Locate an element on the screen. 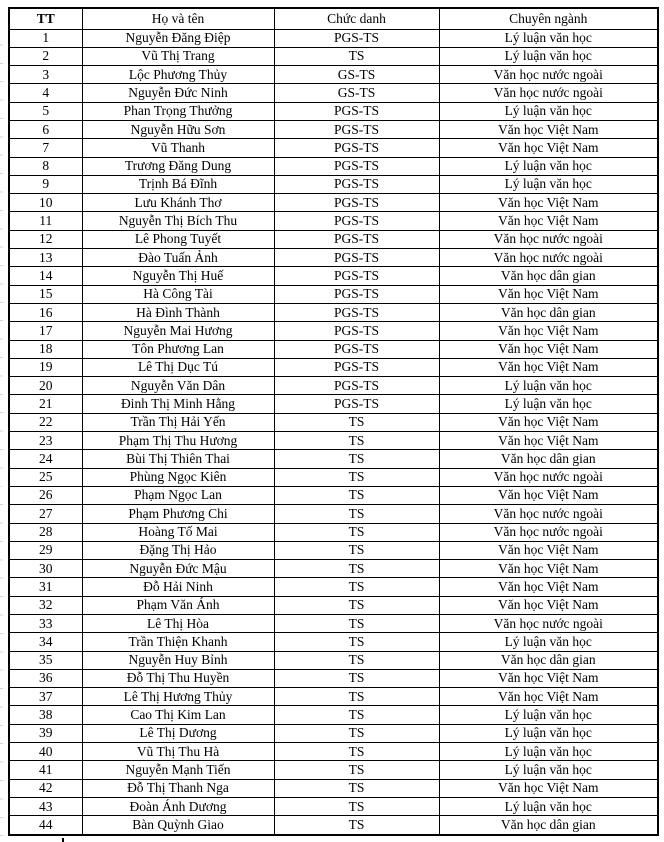  cell-tt: 43 is located at coordinates (45, 806).